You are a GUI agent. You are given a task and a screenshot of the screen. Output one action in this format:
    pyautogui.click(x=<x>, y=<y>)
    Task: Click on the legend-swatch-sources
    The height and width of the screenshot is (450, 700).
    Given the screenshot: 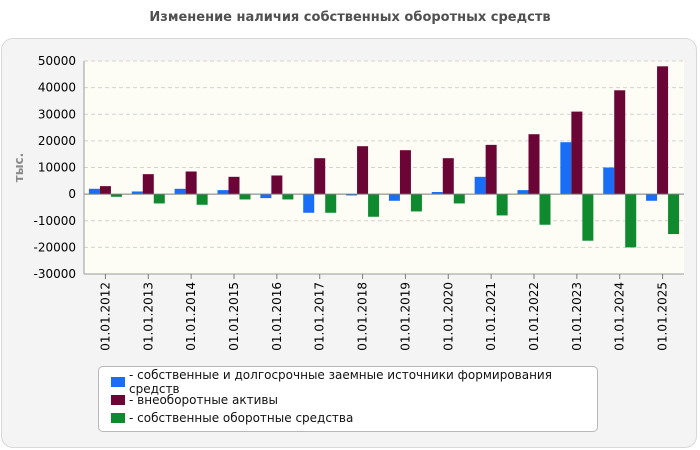 What is the action you would take?
    pyautogui.click(x=118, y=382)
    